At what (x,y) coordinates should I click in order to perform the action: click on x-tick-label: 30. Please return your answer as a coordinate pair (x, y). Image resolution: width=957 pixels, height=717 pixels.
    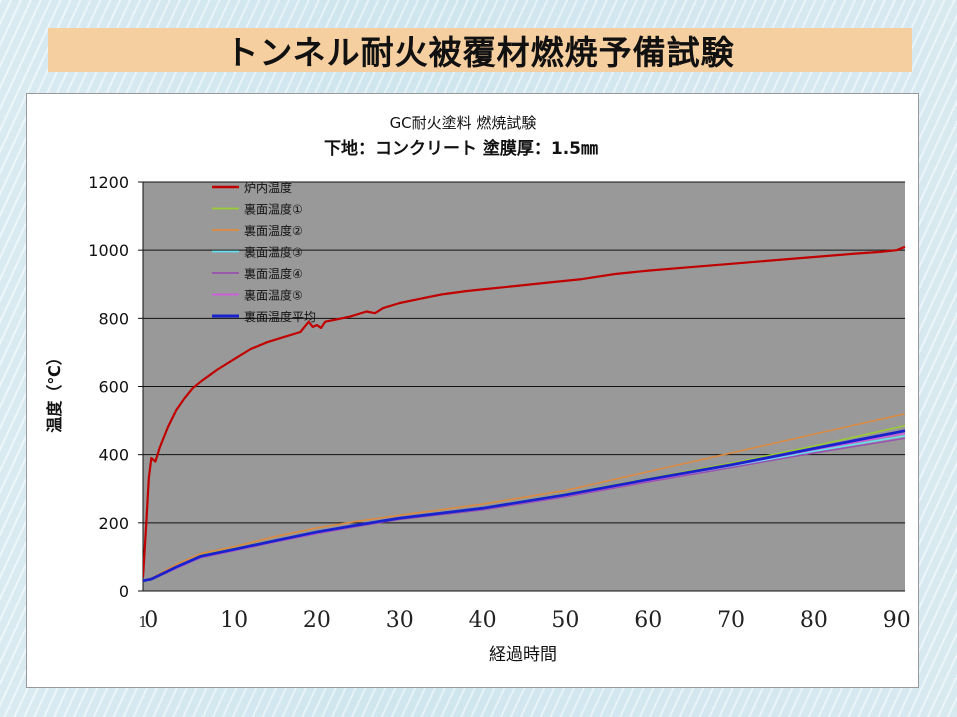
    Looking at the image, I should click on (400, 620).